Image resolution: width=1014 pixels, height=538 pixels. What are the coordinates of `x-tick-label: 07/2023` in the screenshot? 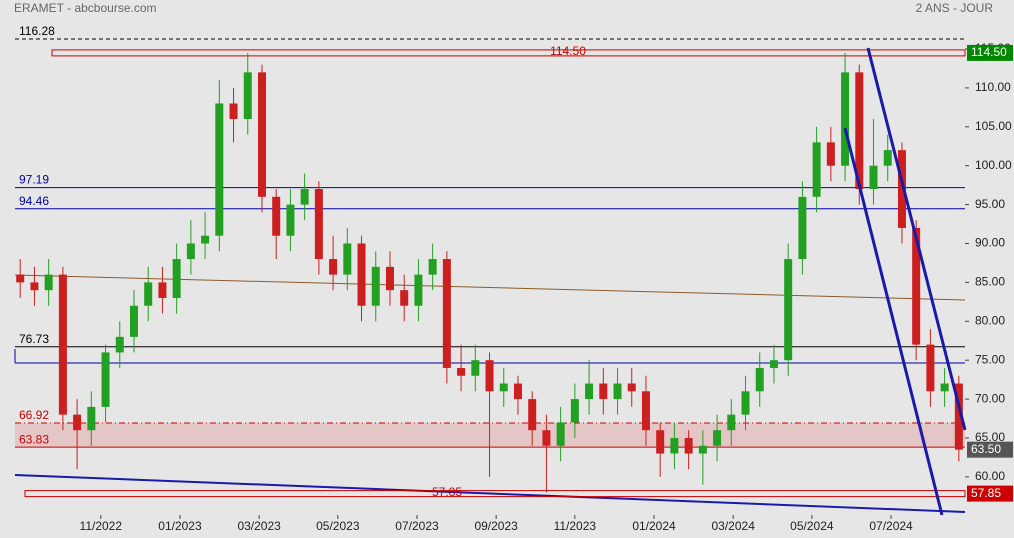 It's located at (417, 526).